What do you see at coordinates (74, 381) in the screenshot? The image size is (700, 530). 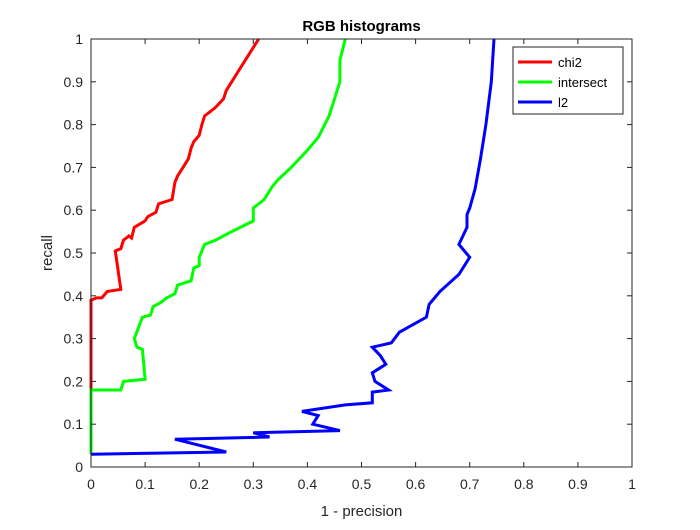 I see `y-tick-label: 0.2` at bounding box center [74, 381].